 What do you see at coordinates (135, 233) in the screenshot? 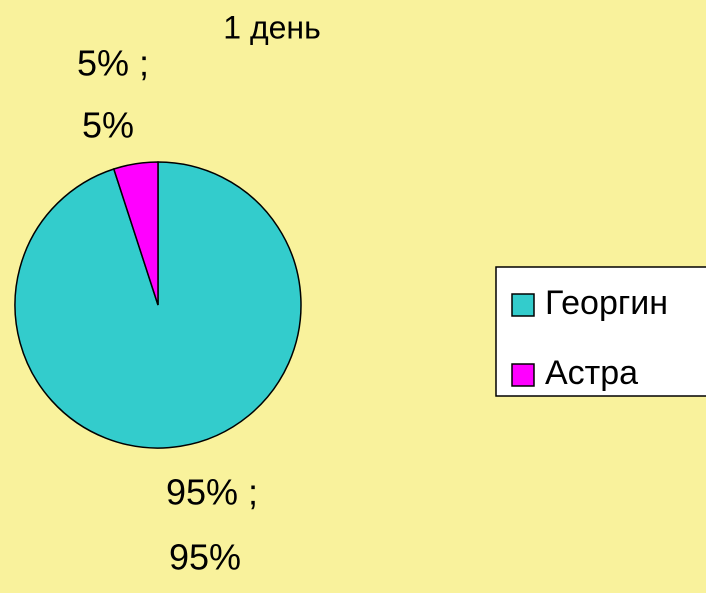
I see `pie-slice` at bounding box center [135, 233].